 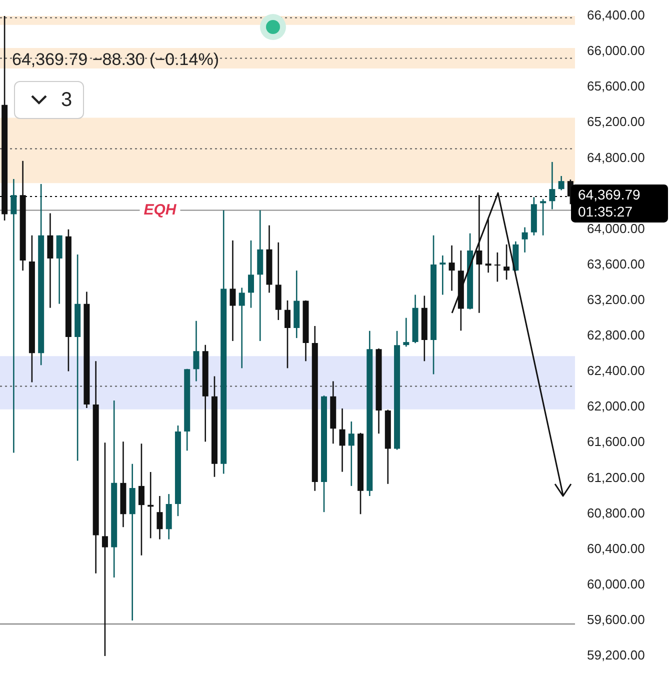 What do you see at coordinates (616, 335) in the screenshot?
I see `y-tick-label: 62,800.00` at bounding box center [616, 335].